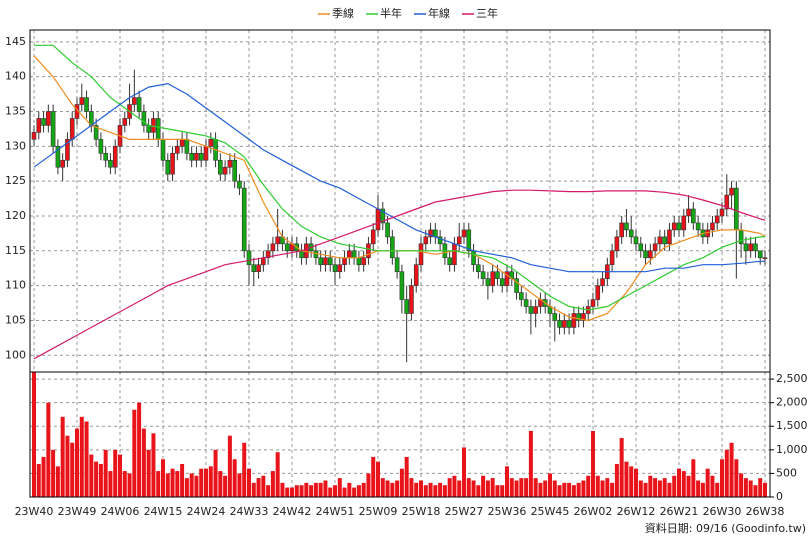  What do you see at coordinates (378, 511) in the screenshot?
I see `x-tick-label: 25W09` at bounding box center [378, 511].